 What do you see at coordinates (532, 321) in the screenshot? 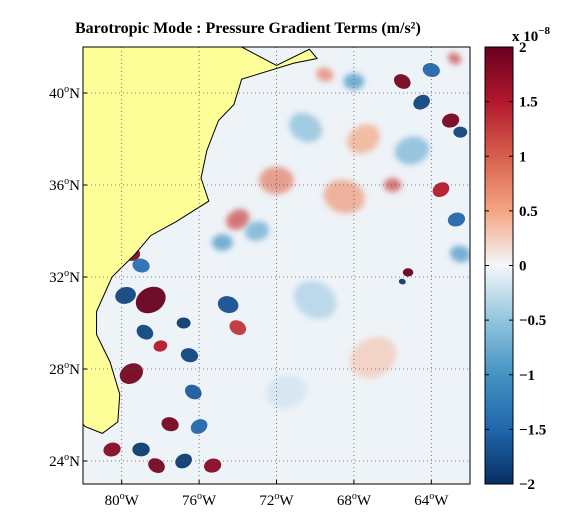
I see `colorbar-tick-label: −0.5` at bounding box center [532, 321].